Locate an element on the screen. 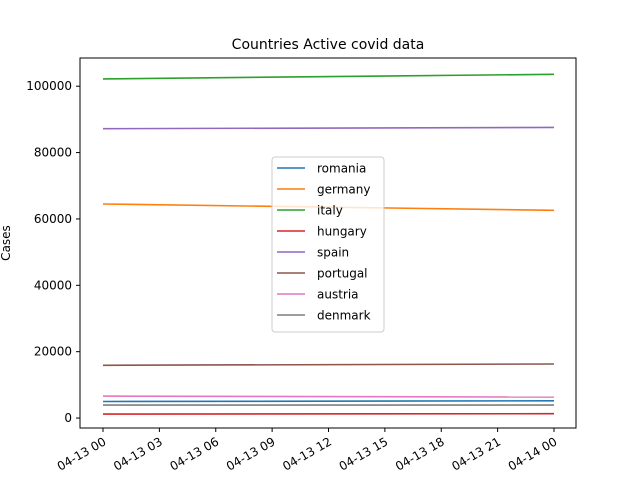 The height and width of the screenshot is (480, 640). legend-box is located at coordinates (328, 244).